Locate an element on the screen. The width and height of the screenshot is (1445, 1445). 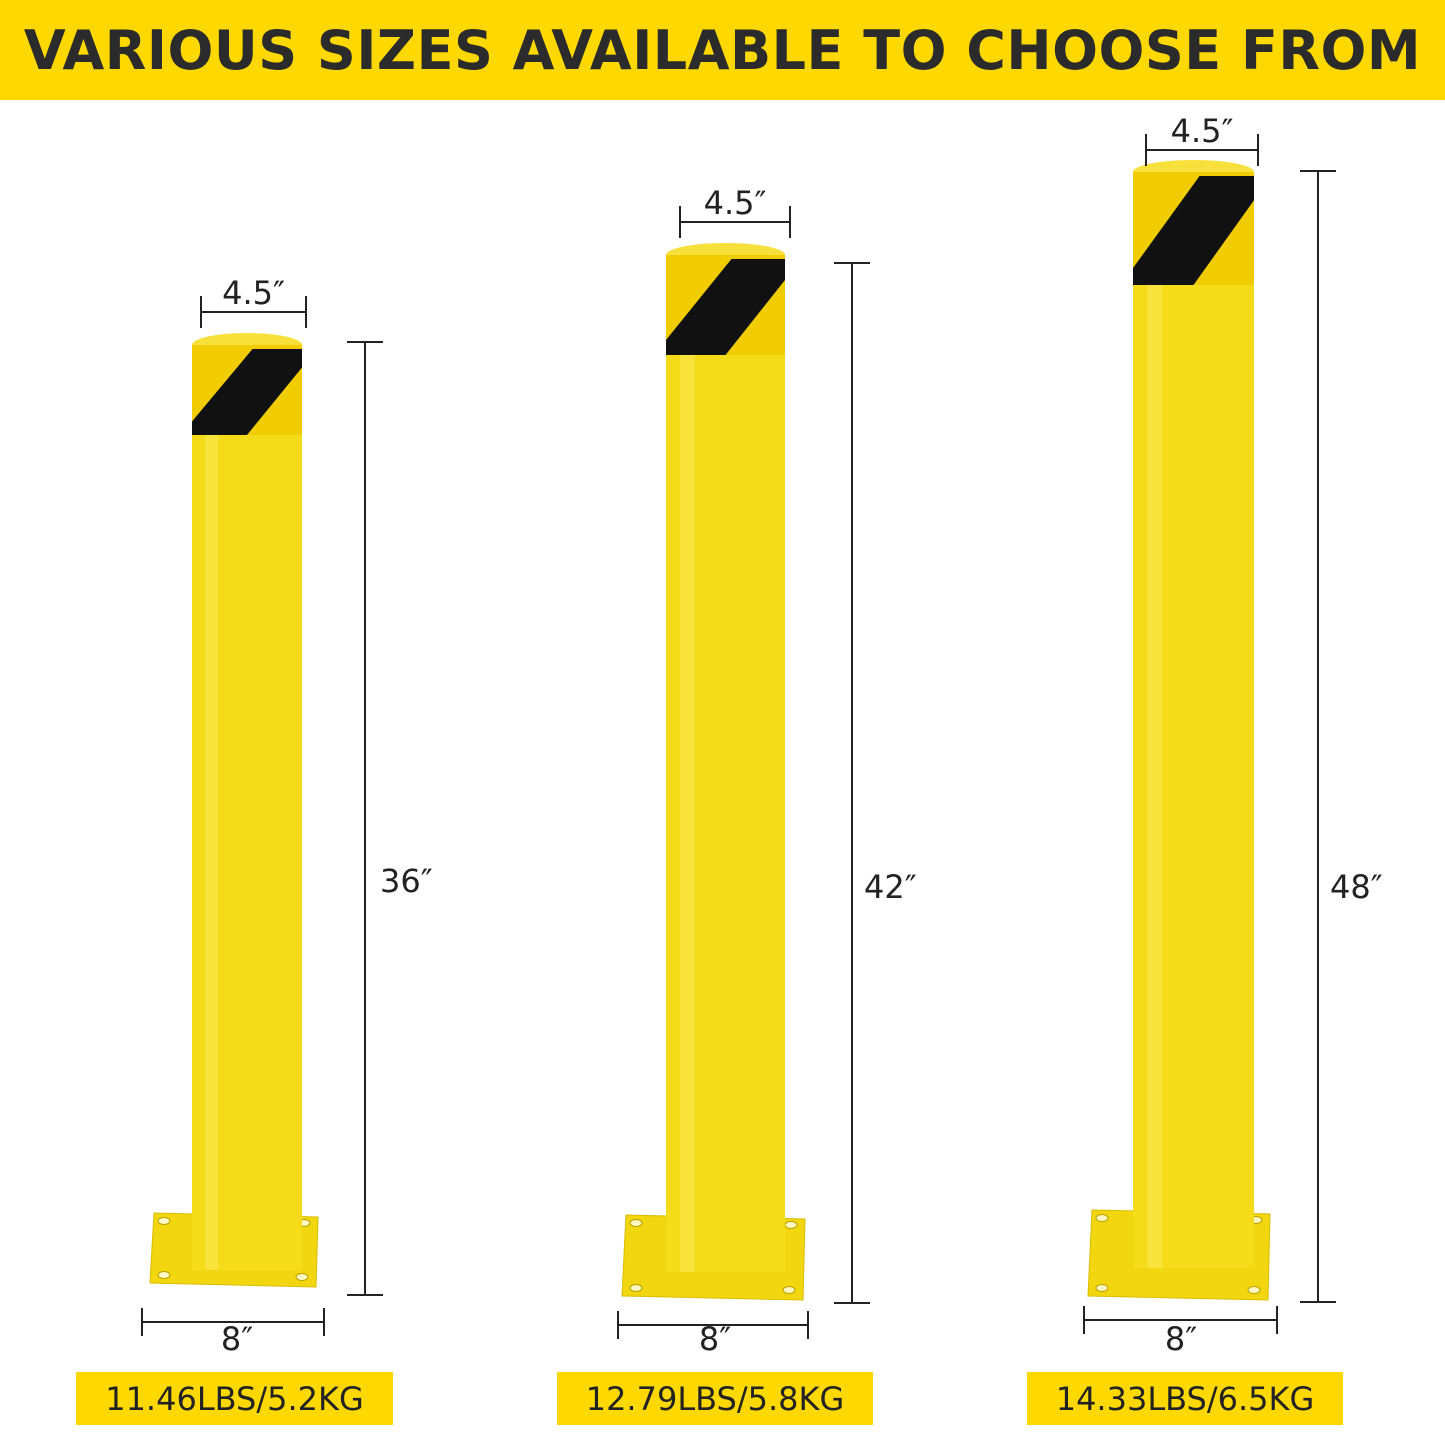
base-label-3: 8″ is located at coordinates (1181, 1339).